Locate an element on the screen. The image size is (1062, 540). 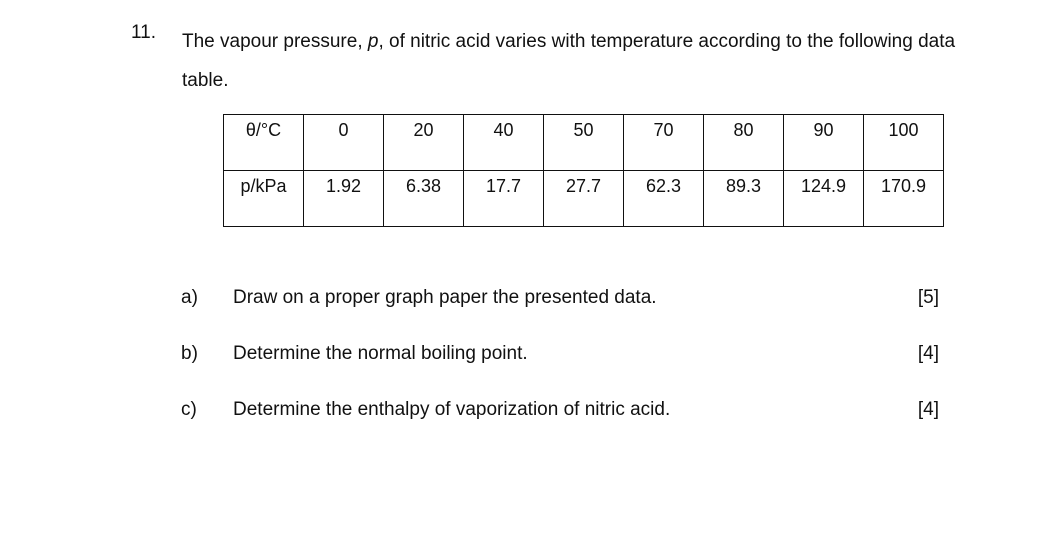
intro-text-1: The vapour pressure, is located at coordinates (275, 41).